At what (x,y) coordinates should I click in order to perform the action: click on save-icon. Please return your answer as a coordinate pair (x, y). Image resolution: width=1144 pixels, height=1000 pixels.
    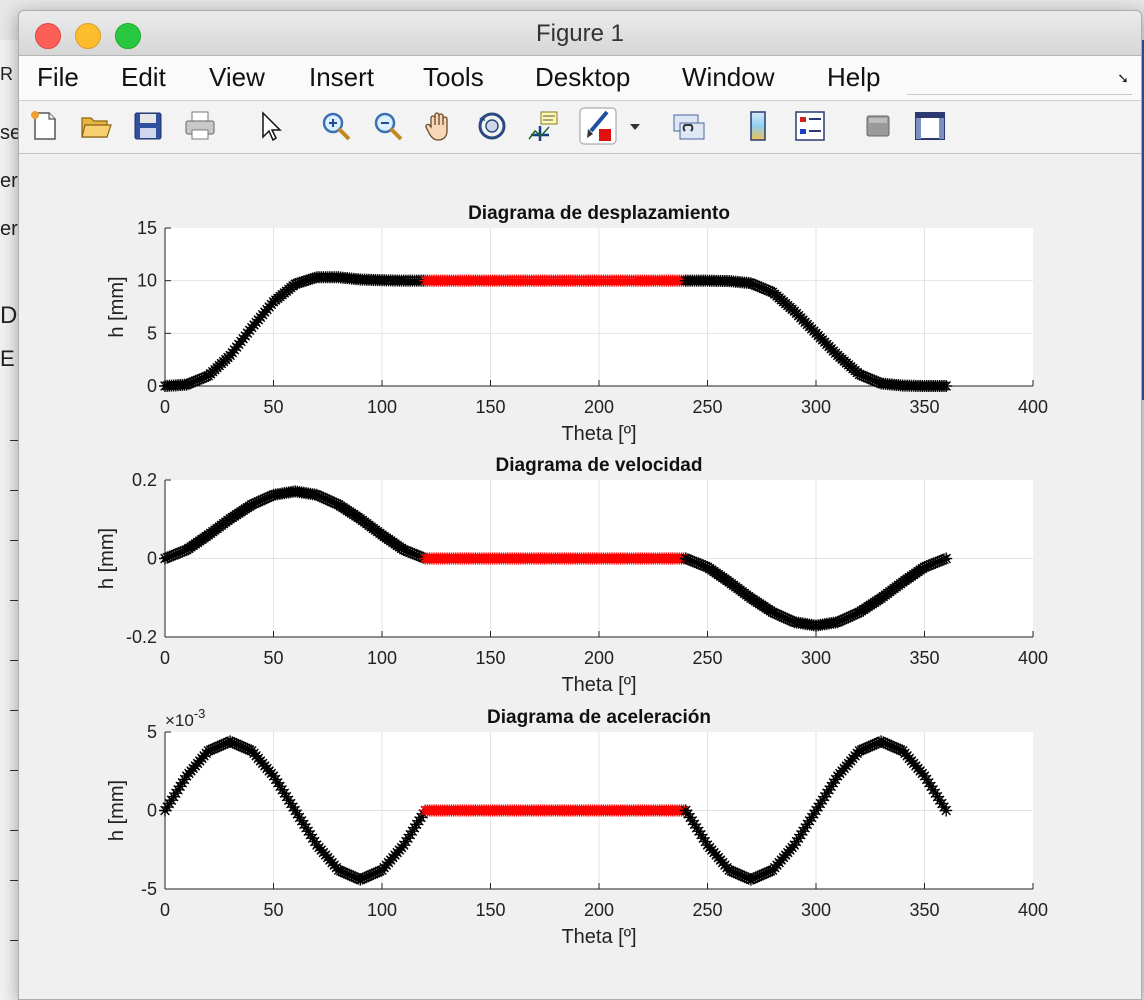
    Looking at the image, I should click on (148, 126).